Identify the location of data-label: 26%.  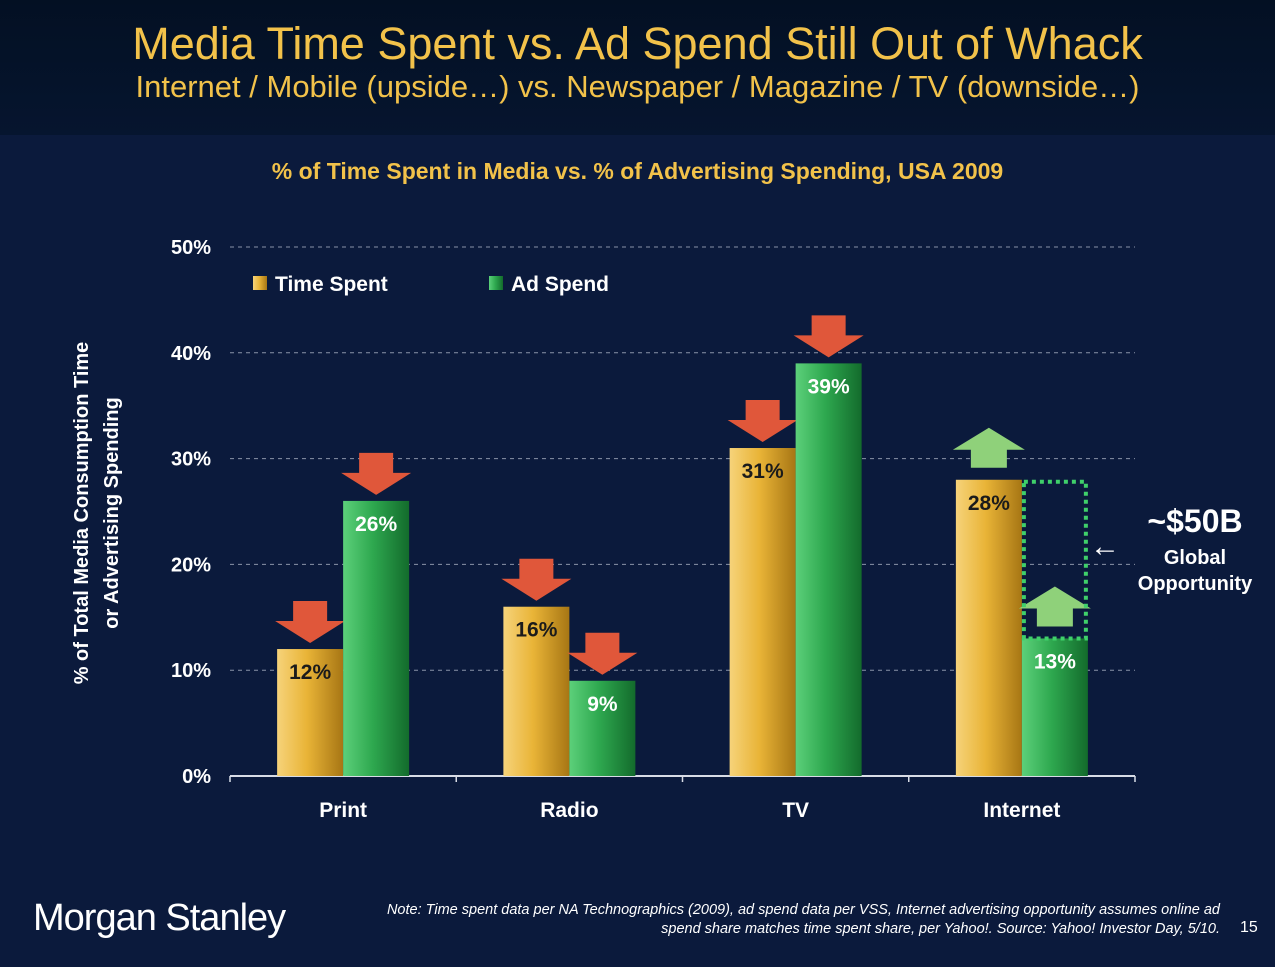
(376, 524).